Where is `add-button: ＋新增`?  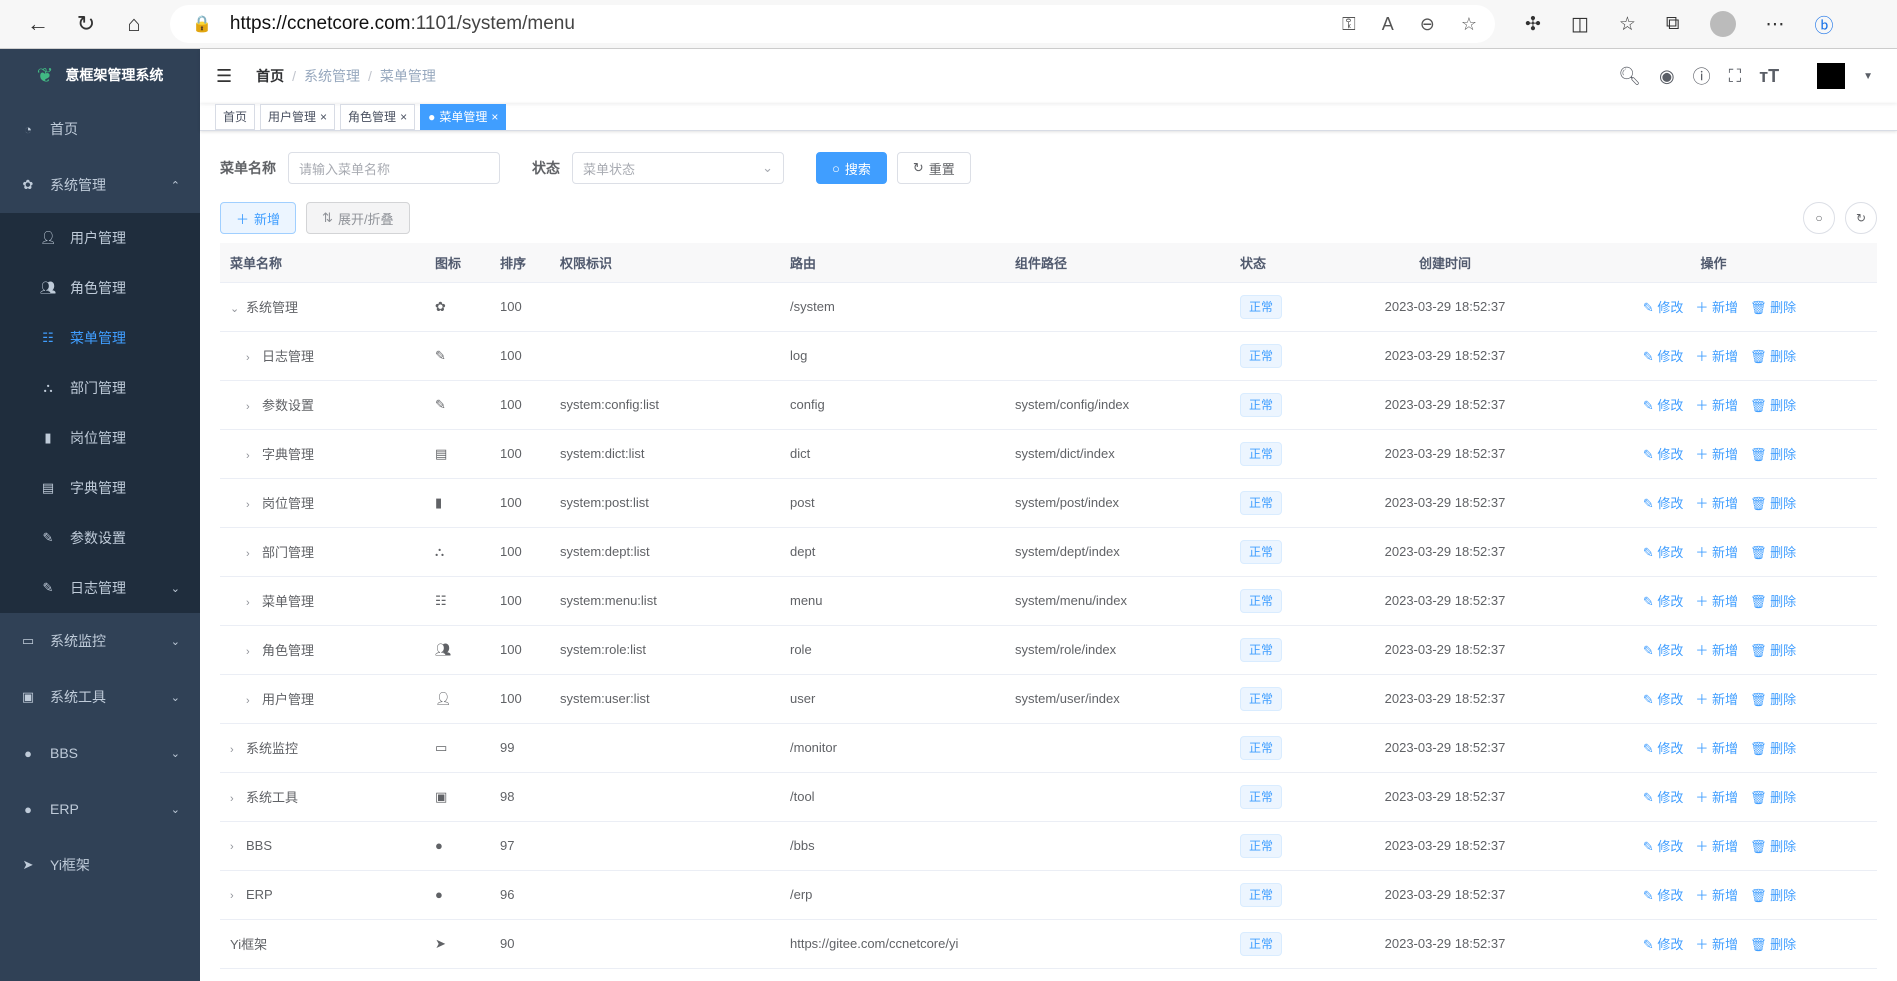
add-button: ＋新增 is located at coordinates (258, 218).